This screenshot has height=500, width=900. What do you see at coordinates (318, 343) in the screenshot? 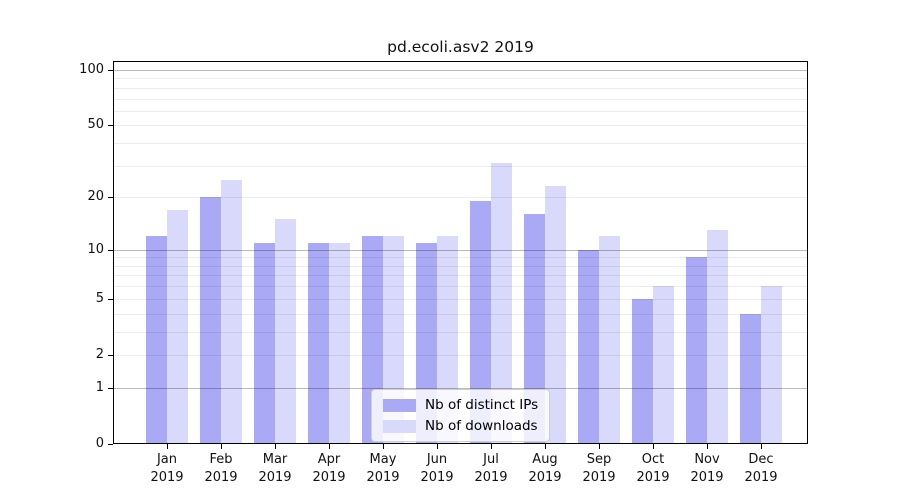
I see `bar-ips-apr` at bounding box center [318, 343].